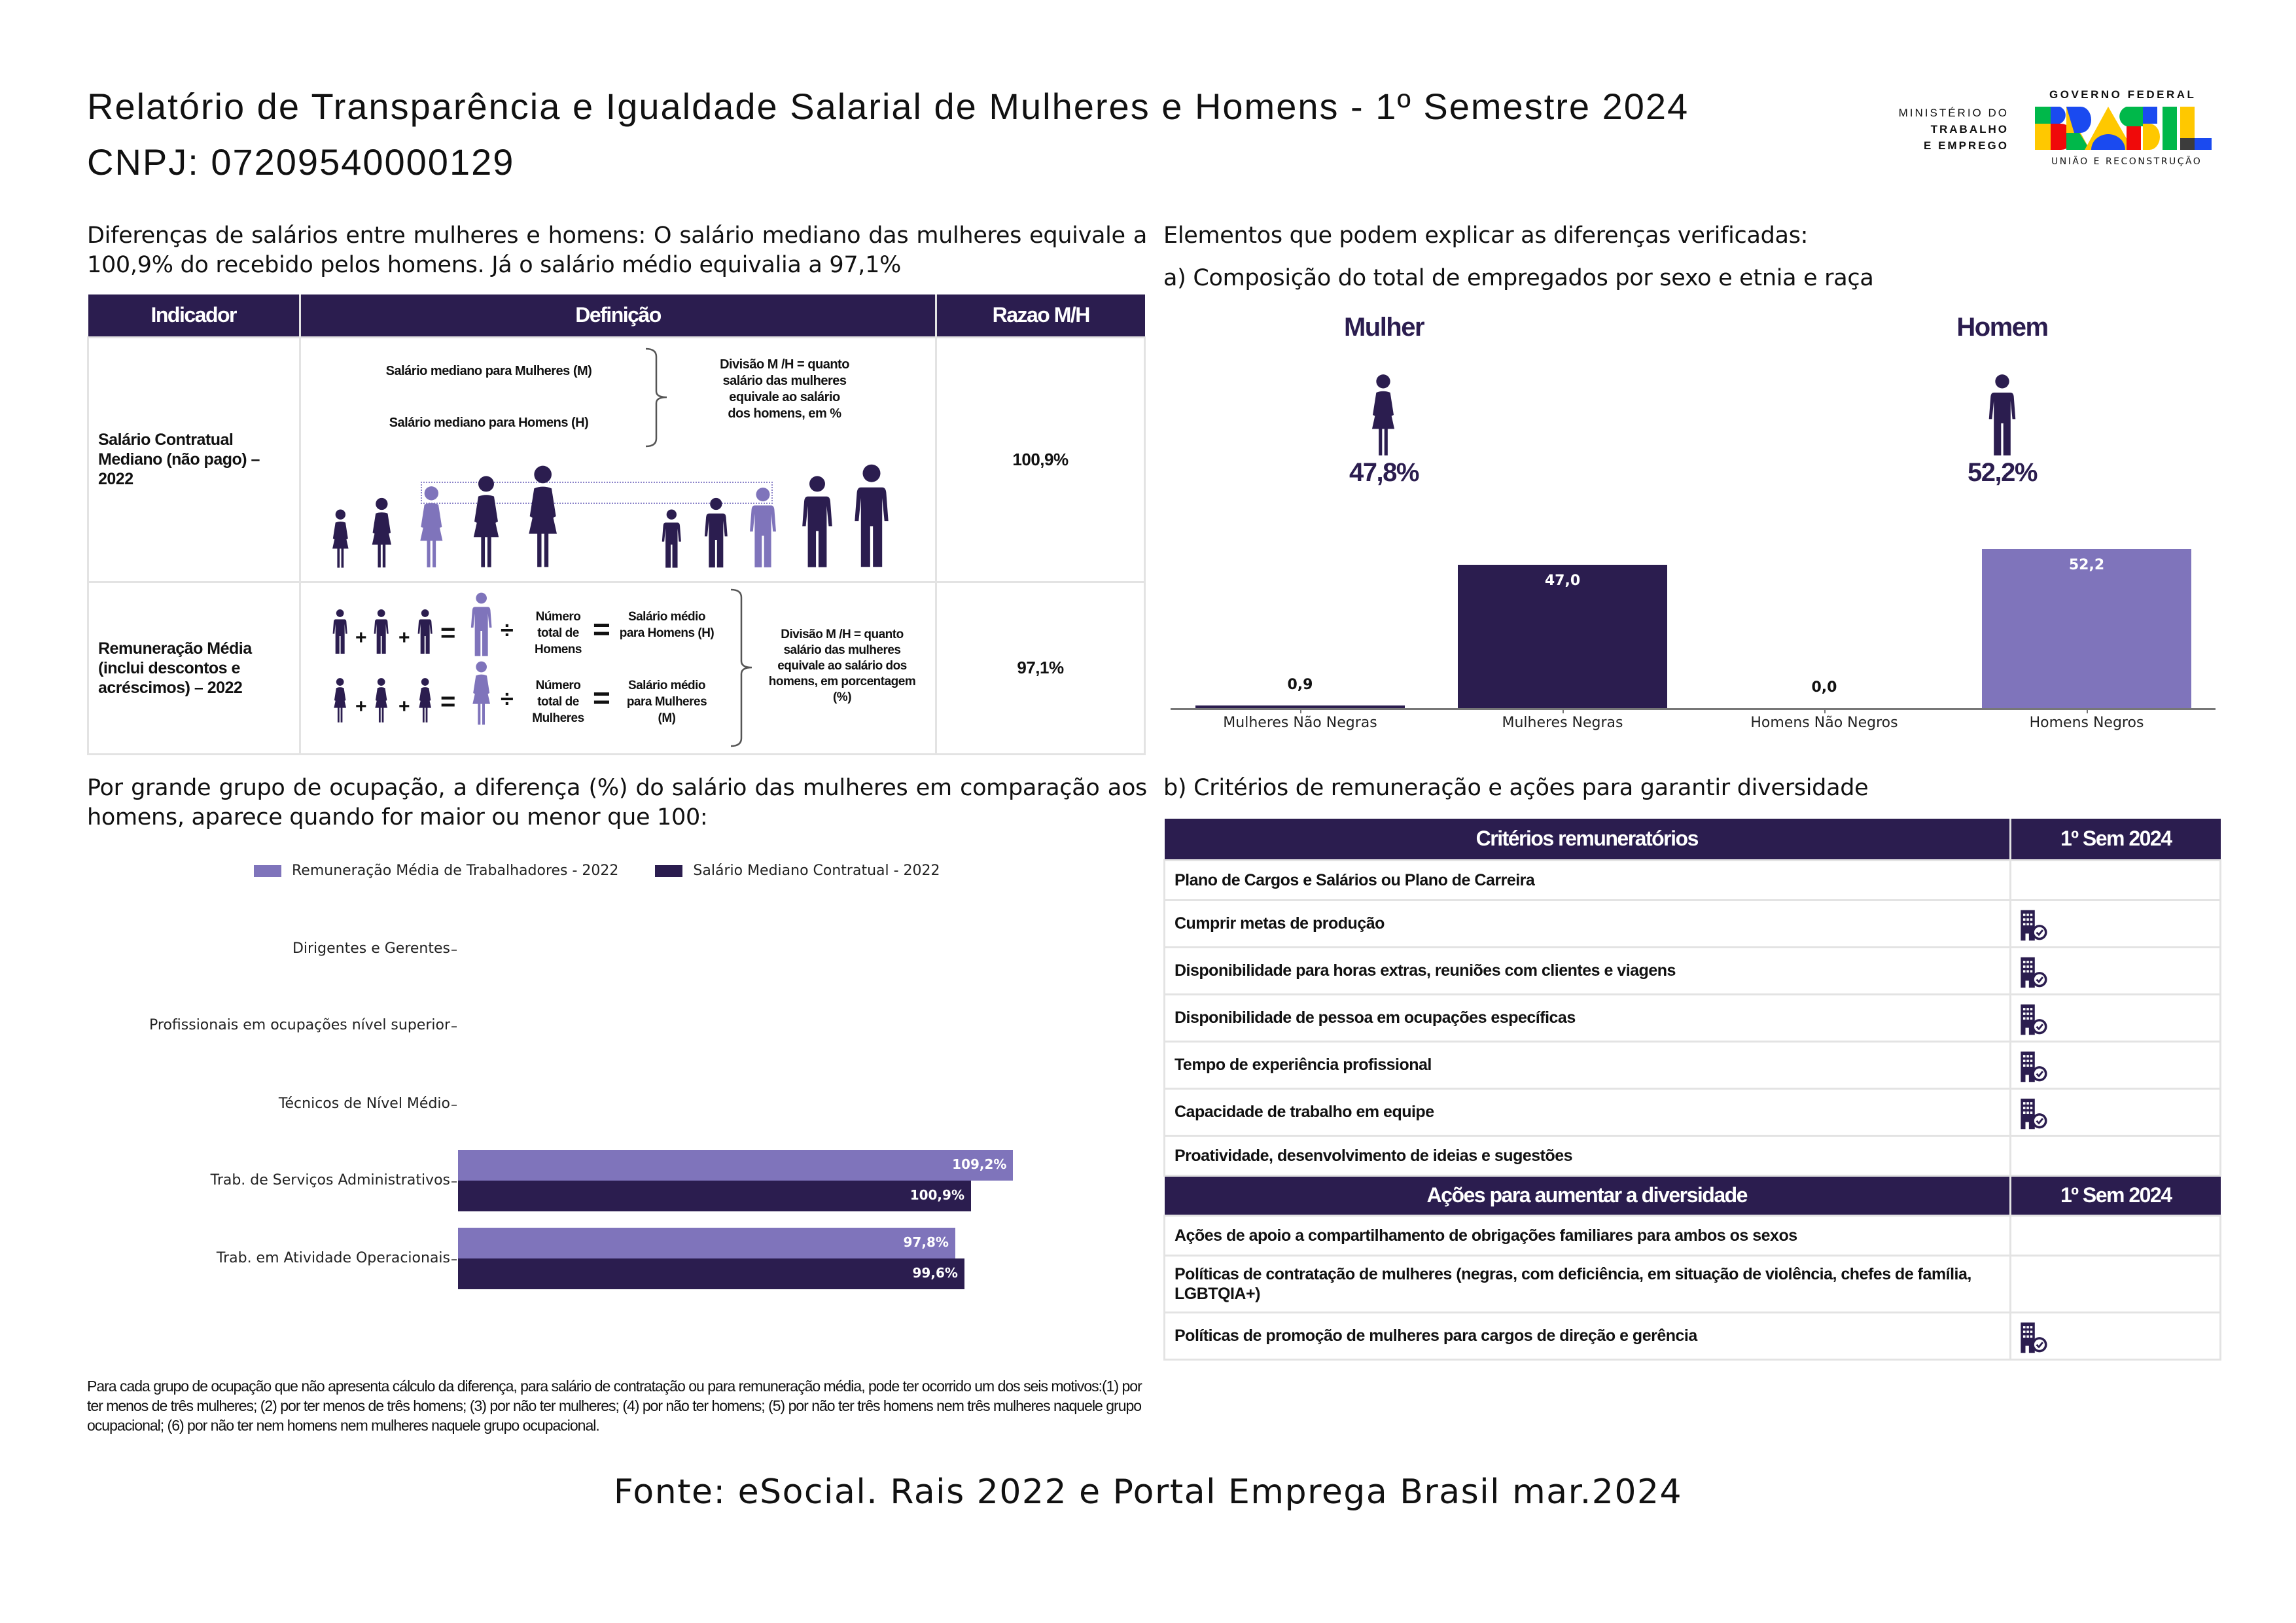 This screenshot has width=2296, height=1623. Describe the element at coordinates (489, 423) in the screenshot. I see `median-men-label: Salário mediano para Homens (H)` at that location.